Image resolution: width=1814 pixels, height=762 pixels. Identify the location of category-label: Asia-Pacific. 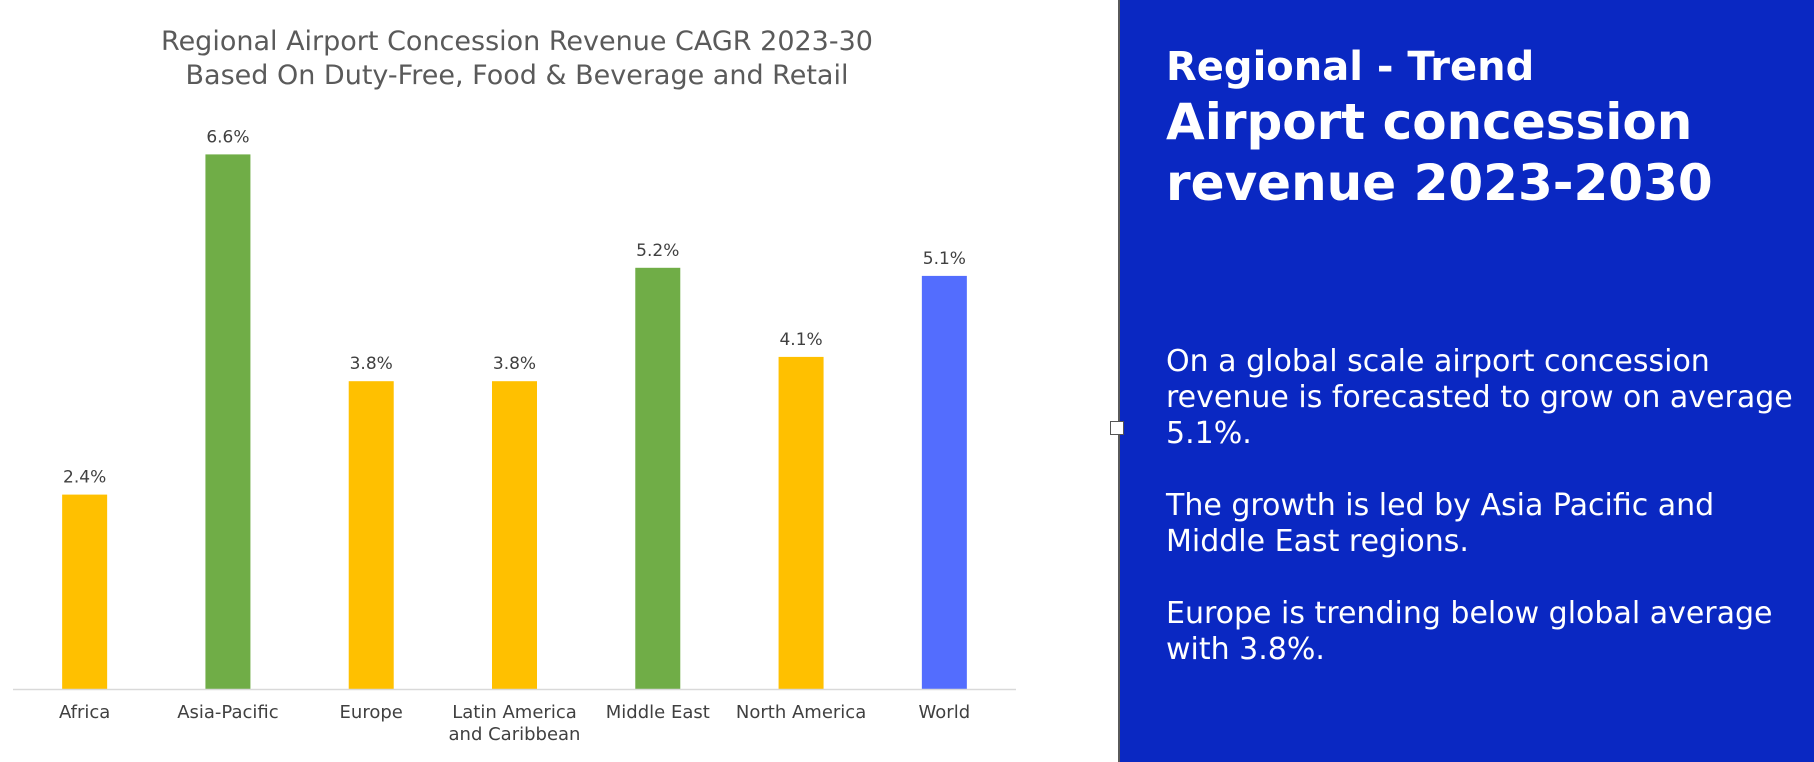
(227, 712).